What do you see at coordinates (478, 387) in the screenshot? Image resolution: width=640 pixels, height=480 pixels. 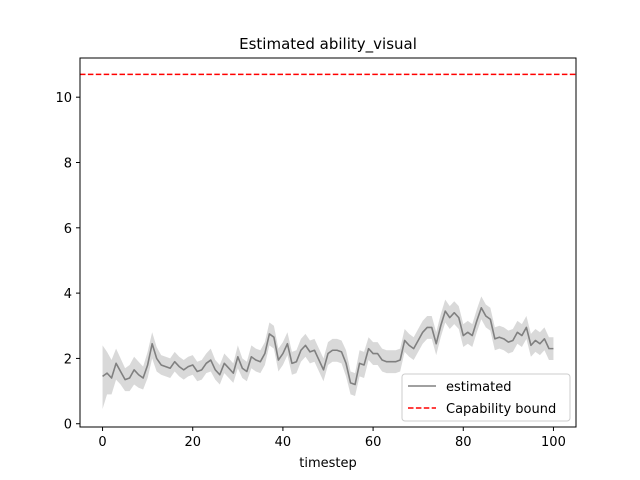 I see `legend-estimated-label: estimated` at bounding box center [478, 387].